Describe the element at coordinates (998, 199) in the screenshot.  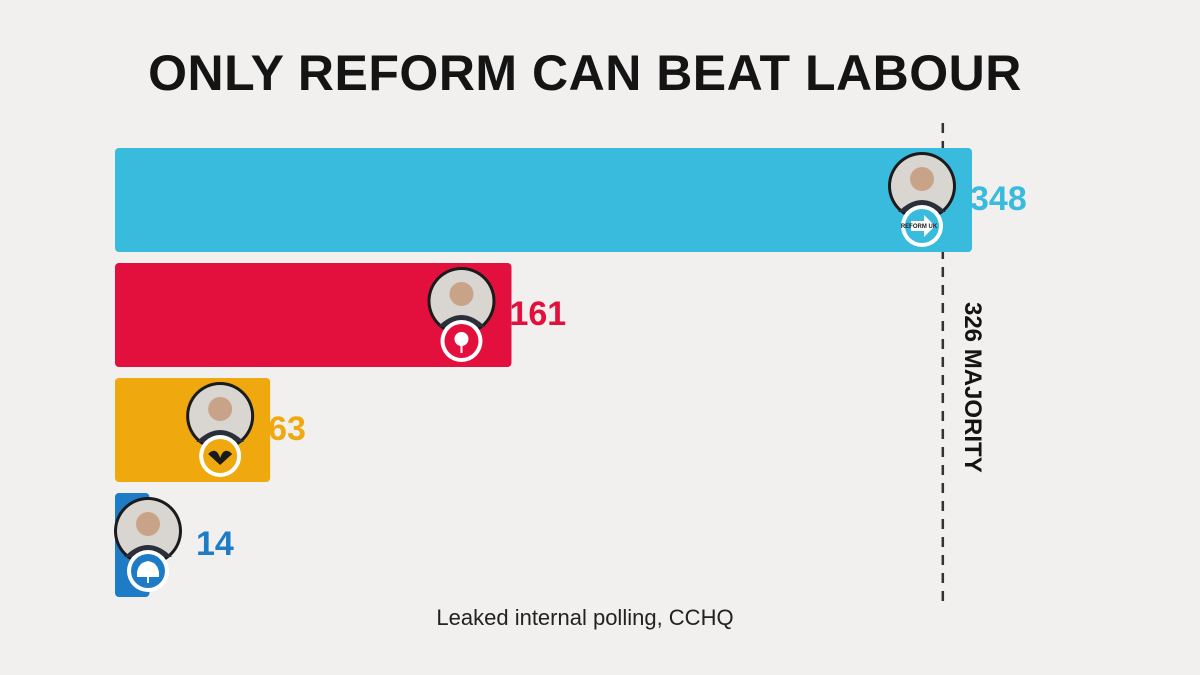
I see `value-label: 348` at that location.